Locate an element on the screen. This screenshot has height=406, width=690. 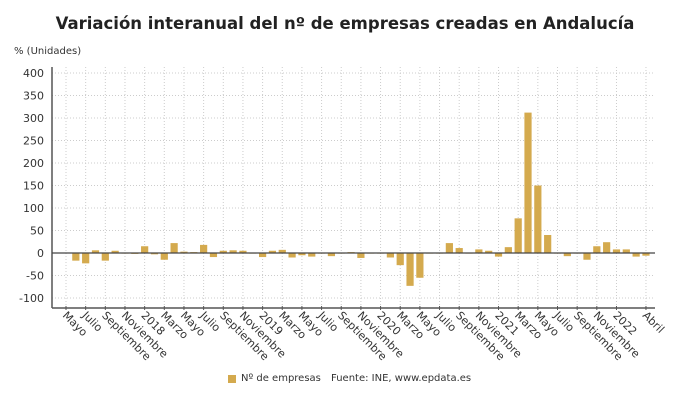
y-axis-label: % (Unidades) is located at coordinates (48, 51).